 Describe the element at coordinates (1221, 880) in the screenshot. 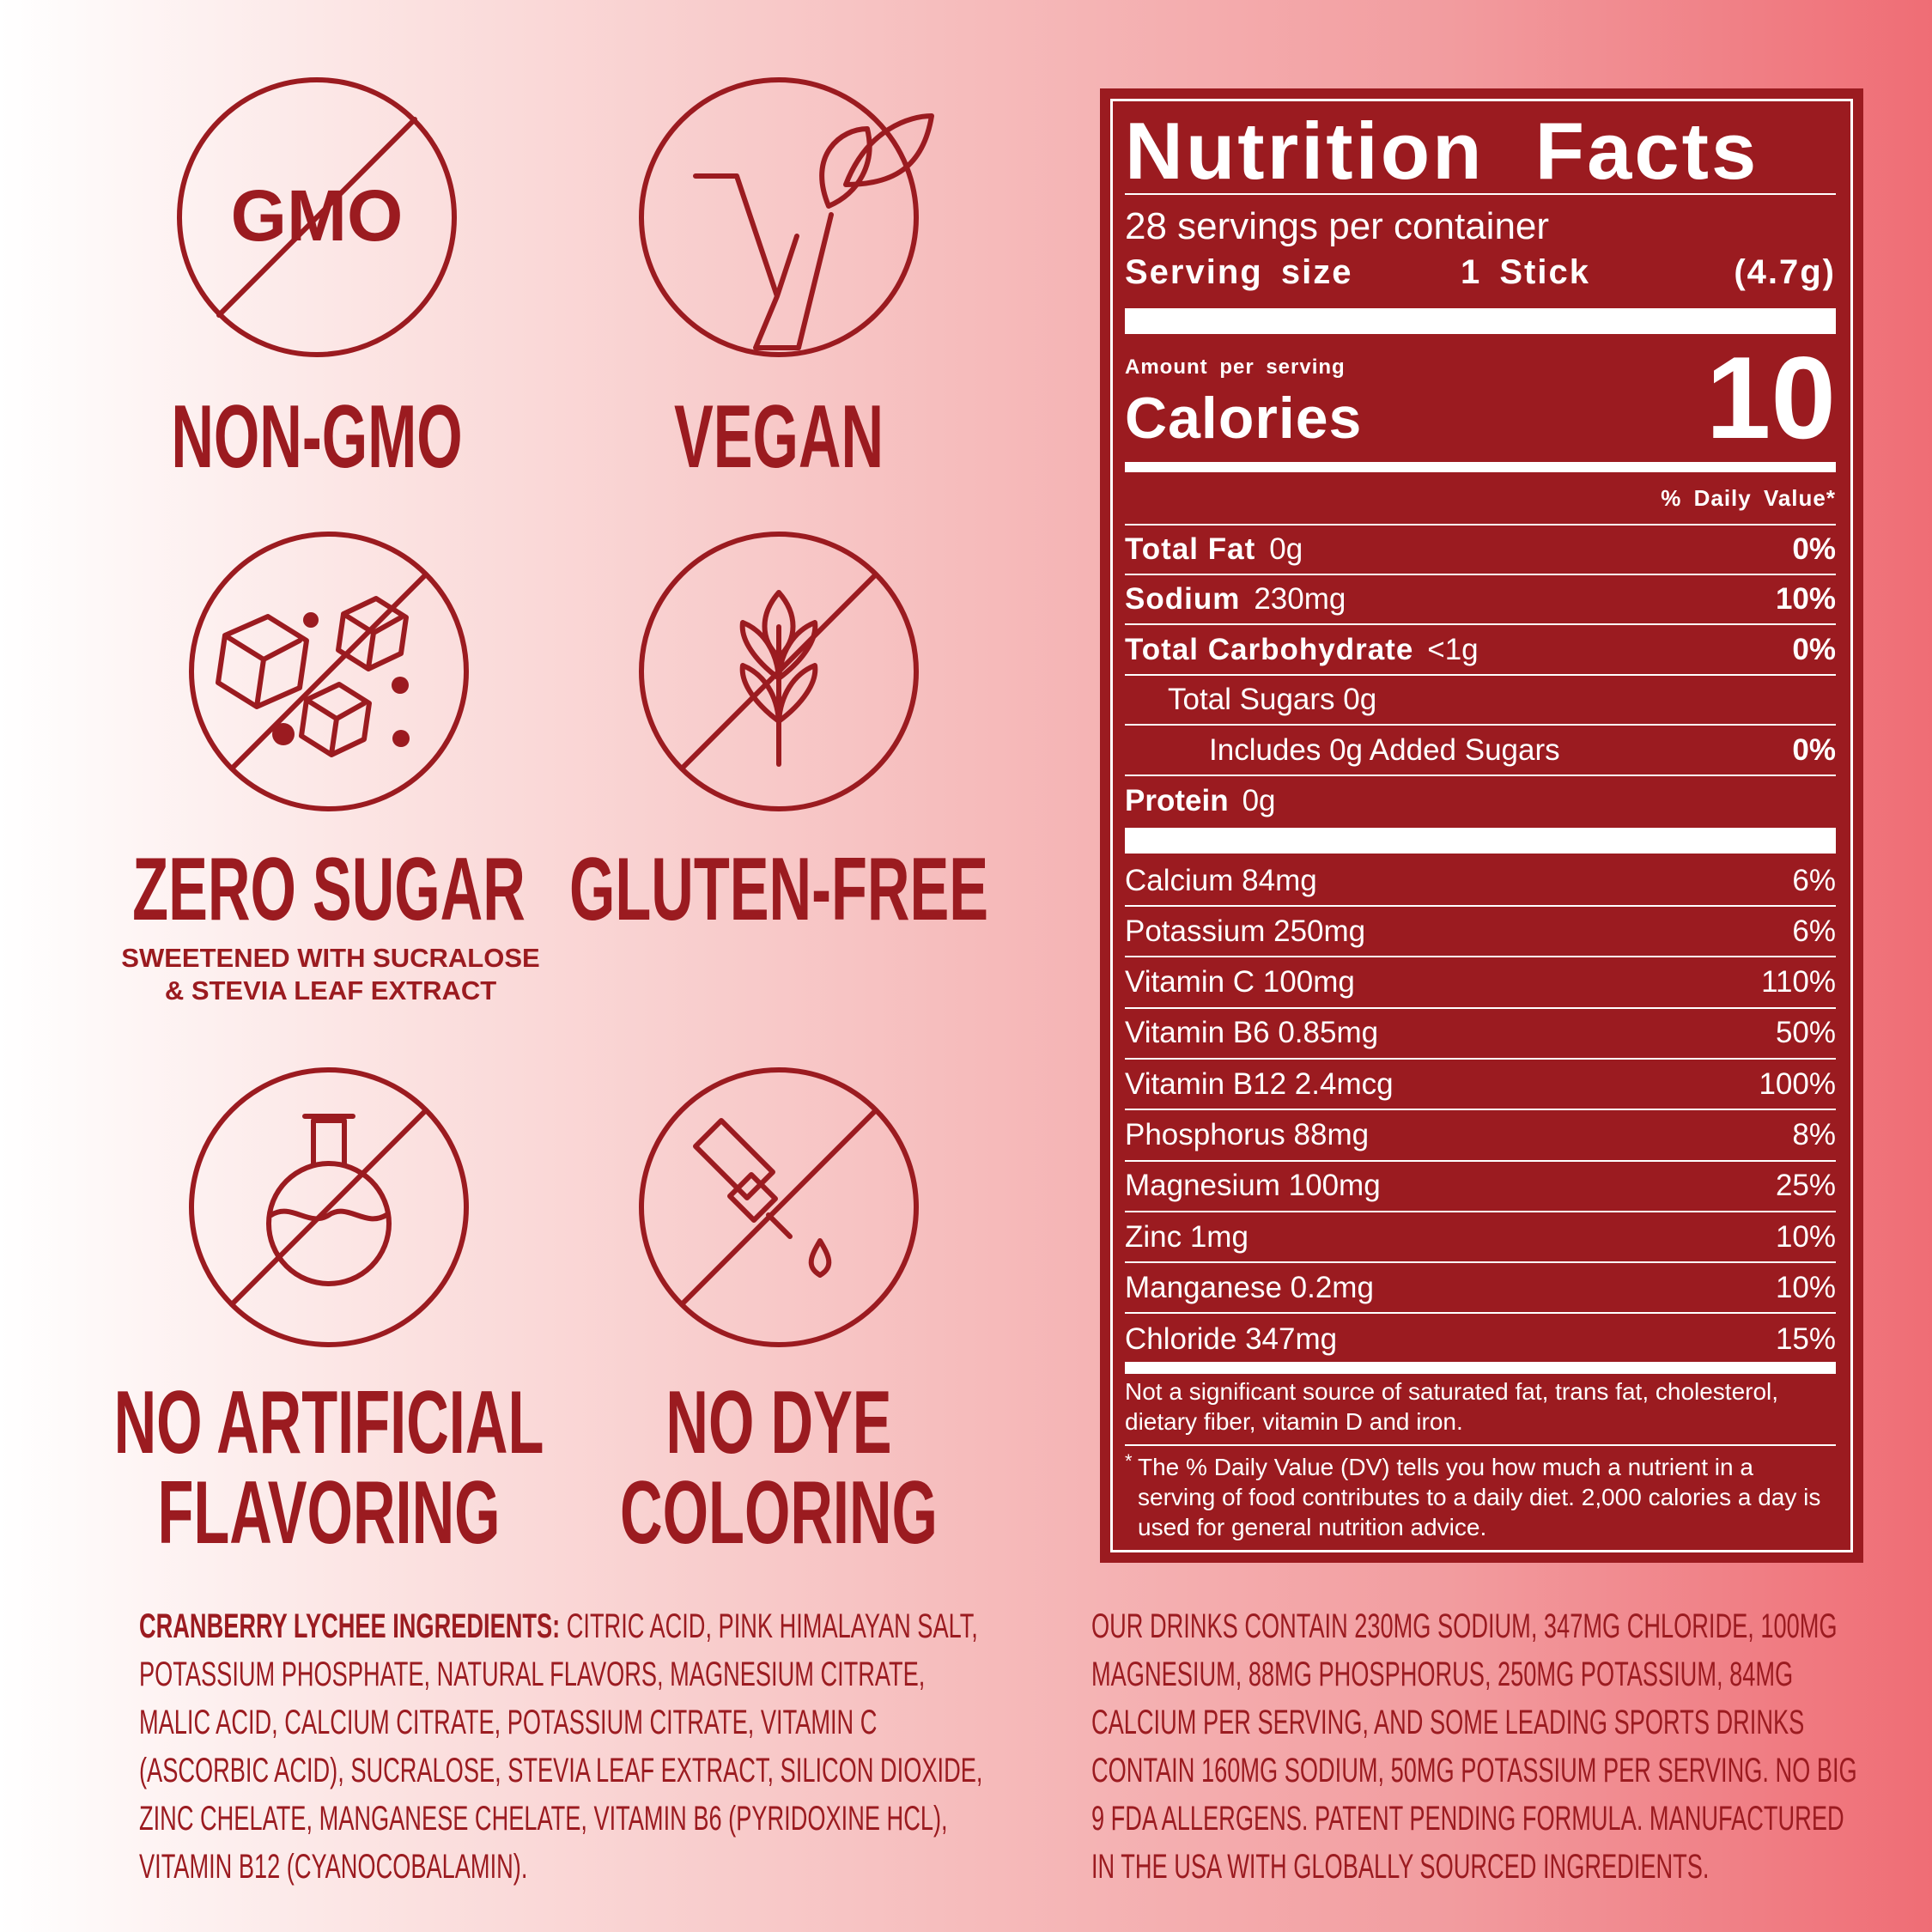

I see `vitamin-text: Calcium 84mg` at that location.